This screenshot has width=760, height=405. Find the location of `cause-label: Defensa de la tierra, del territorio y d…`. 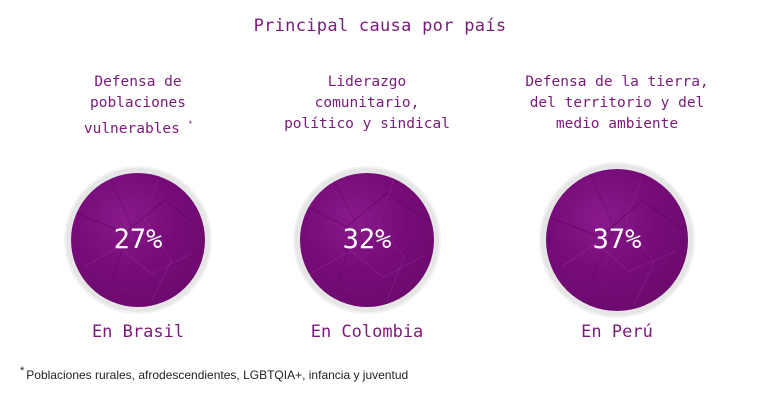

cause-label: Defensa de la tierra, del territorio y d… is located at coordinates (617, 103).